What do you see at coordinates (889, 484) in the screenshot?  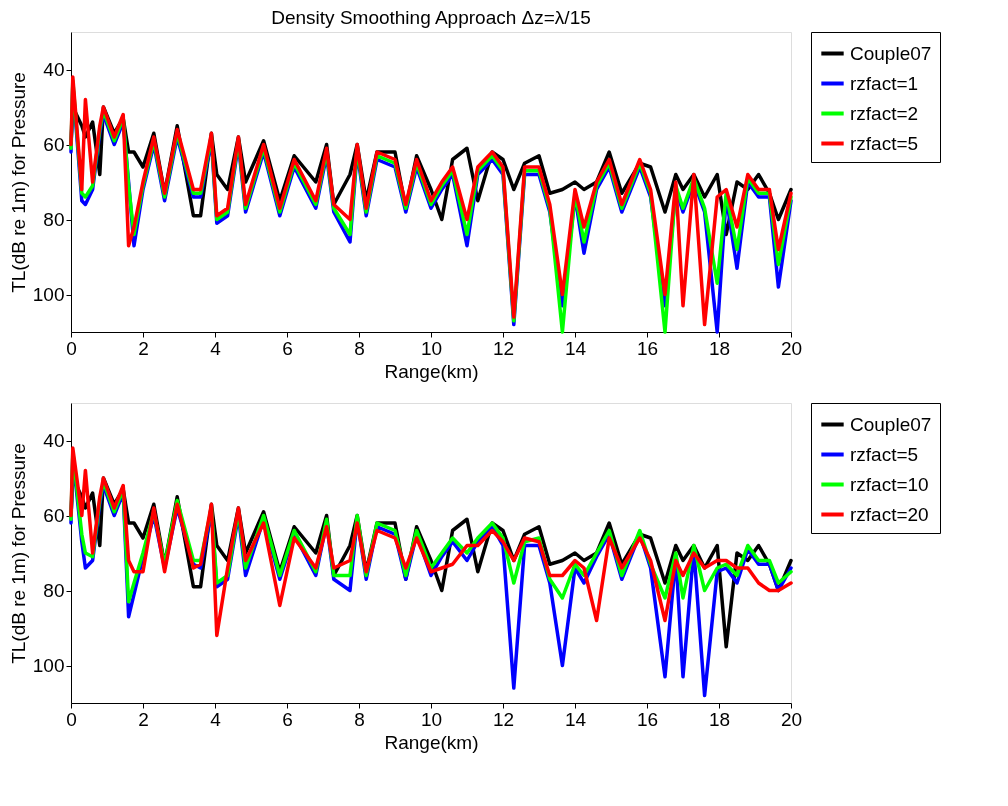 I see `legend-label: rzfact=10` at bounding box center [889, 484].